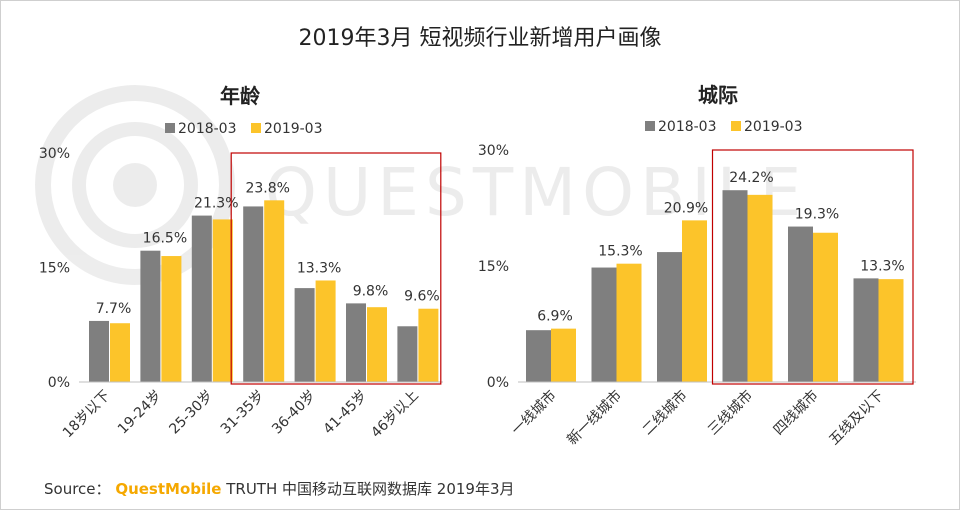  What do you see at coordinates (77, 489) in the screenshot?
I see `source-label: Source：` at bounding box center [77, 489].